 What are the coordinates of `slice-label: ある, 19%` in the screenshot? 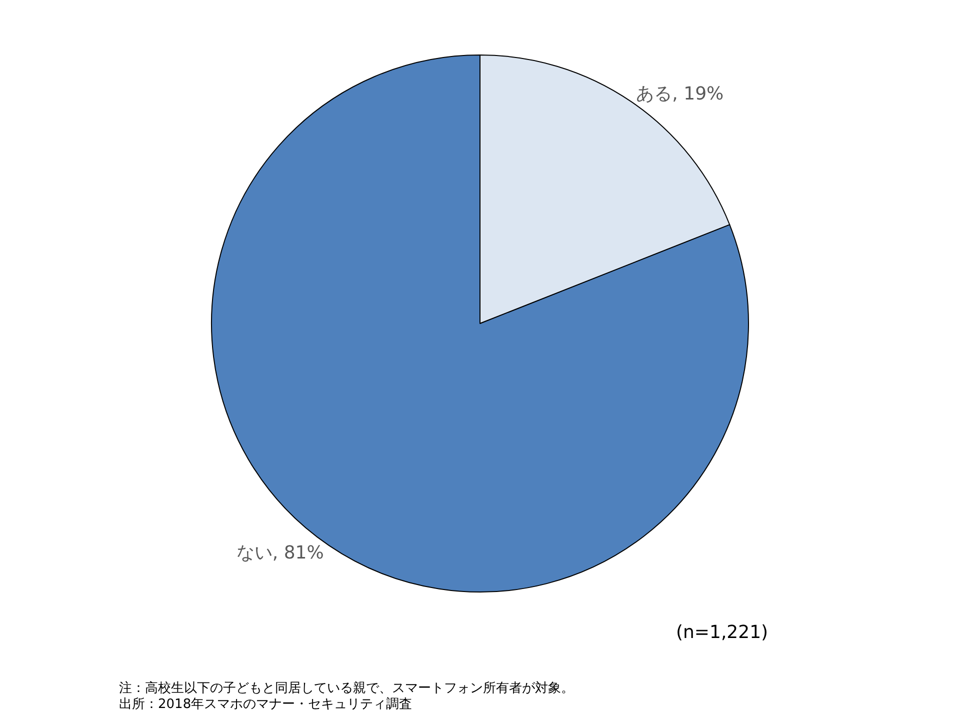 It's located at (680, 94).